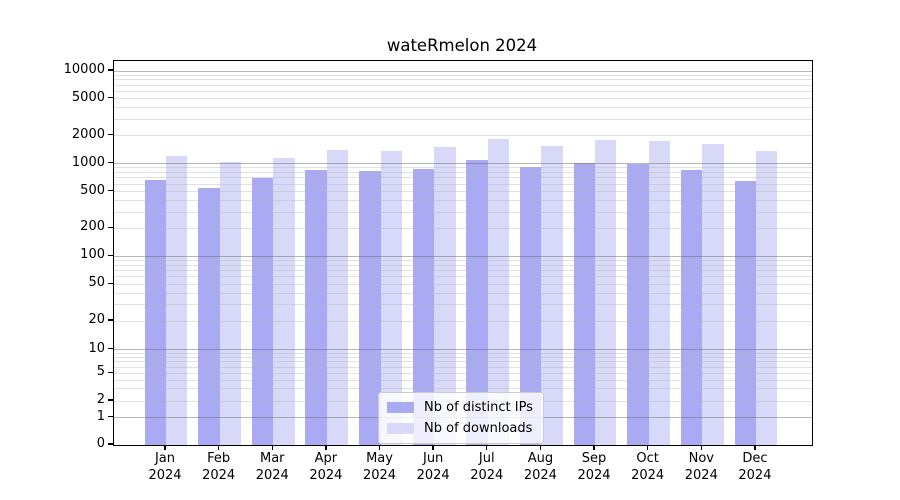 This screenshot has width=900, height=500. Describe the element at coordinates (100, 399) in the screenshot. I see `y-tick-label: 2` at that location.